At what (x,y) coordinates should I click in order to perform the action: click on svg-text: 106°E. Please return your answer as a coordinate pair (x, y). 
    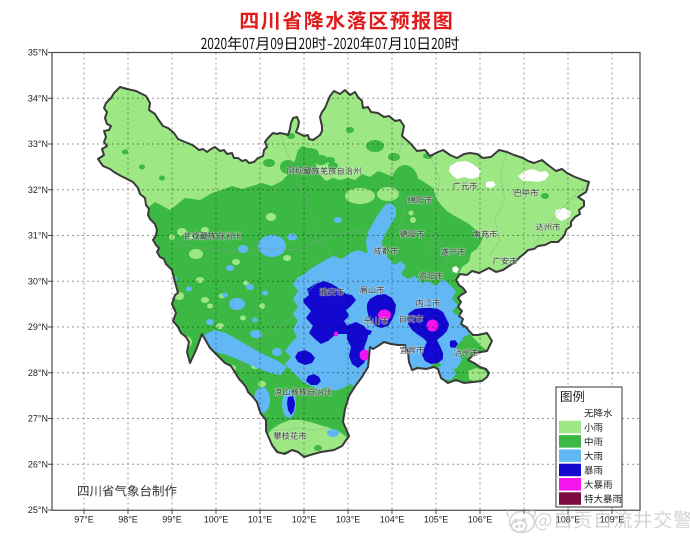
    Looking at the image, I should click on (480, 520).